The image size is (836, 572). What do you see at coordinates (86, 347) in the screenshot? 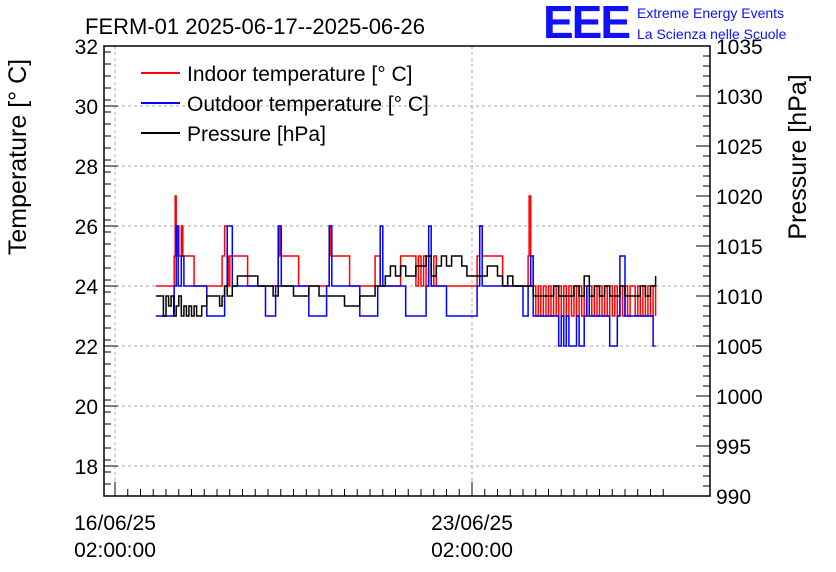
I see `left-tick-label: 22` at bounding box center [86, 347].